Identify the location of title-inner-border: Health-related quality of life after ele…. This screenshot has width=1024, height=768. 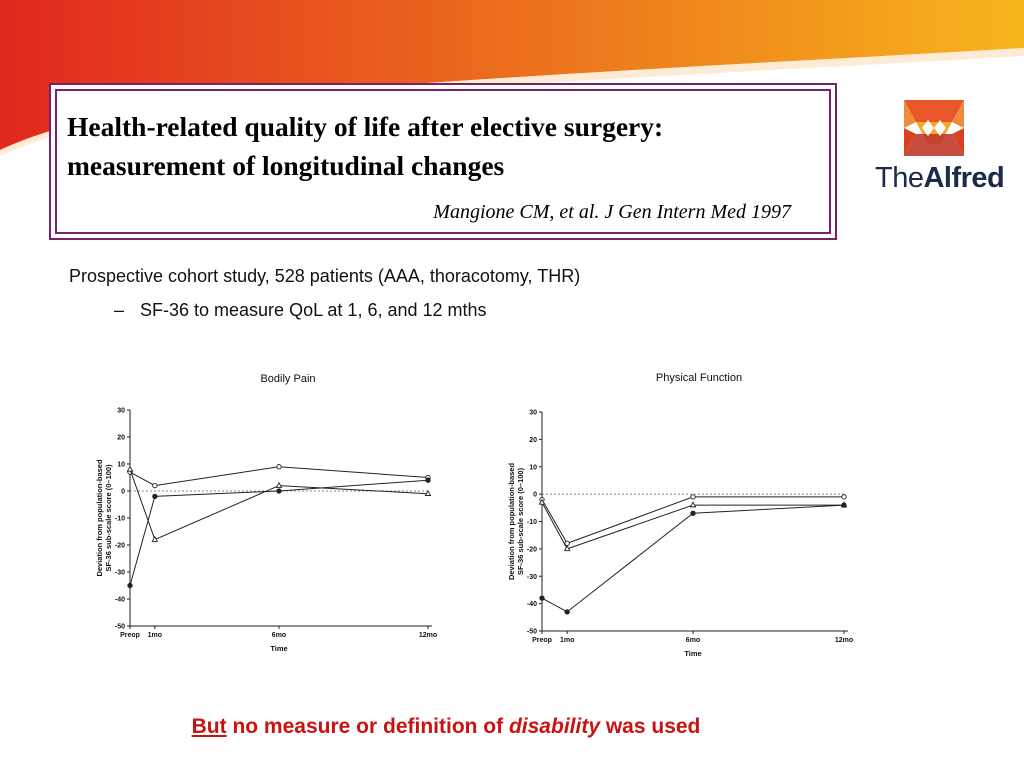
(443, 161).